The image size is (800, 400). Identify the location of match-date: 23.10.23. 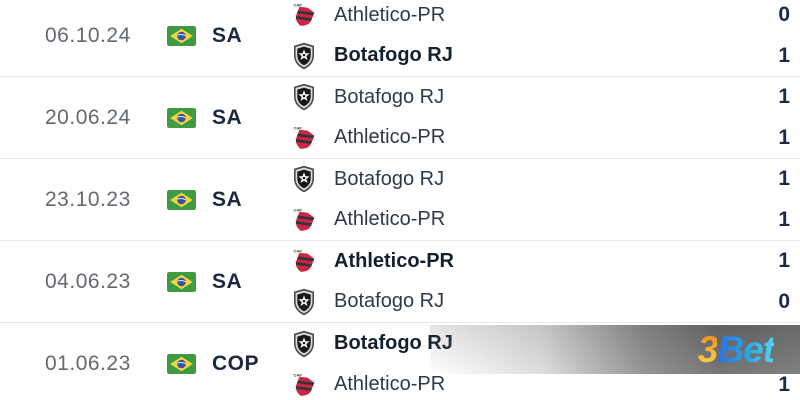
(88, 199).